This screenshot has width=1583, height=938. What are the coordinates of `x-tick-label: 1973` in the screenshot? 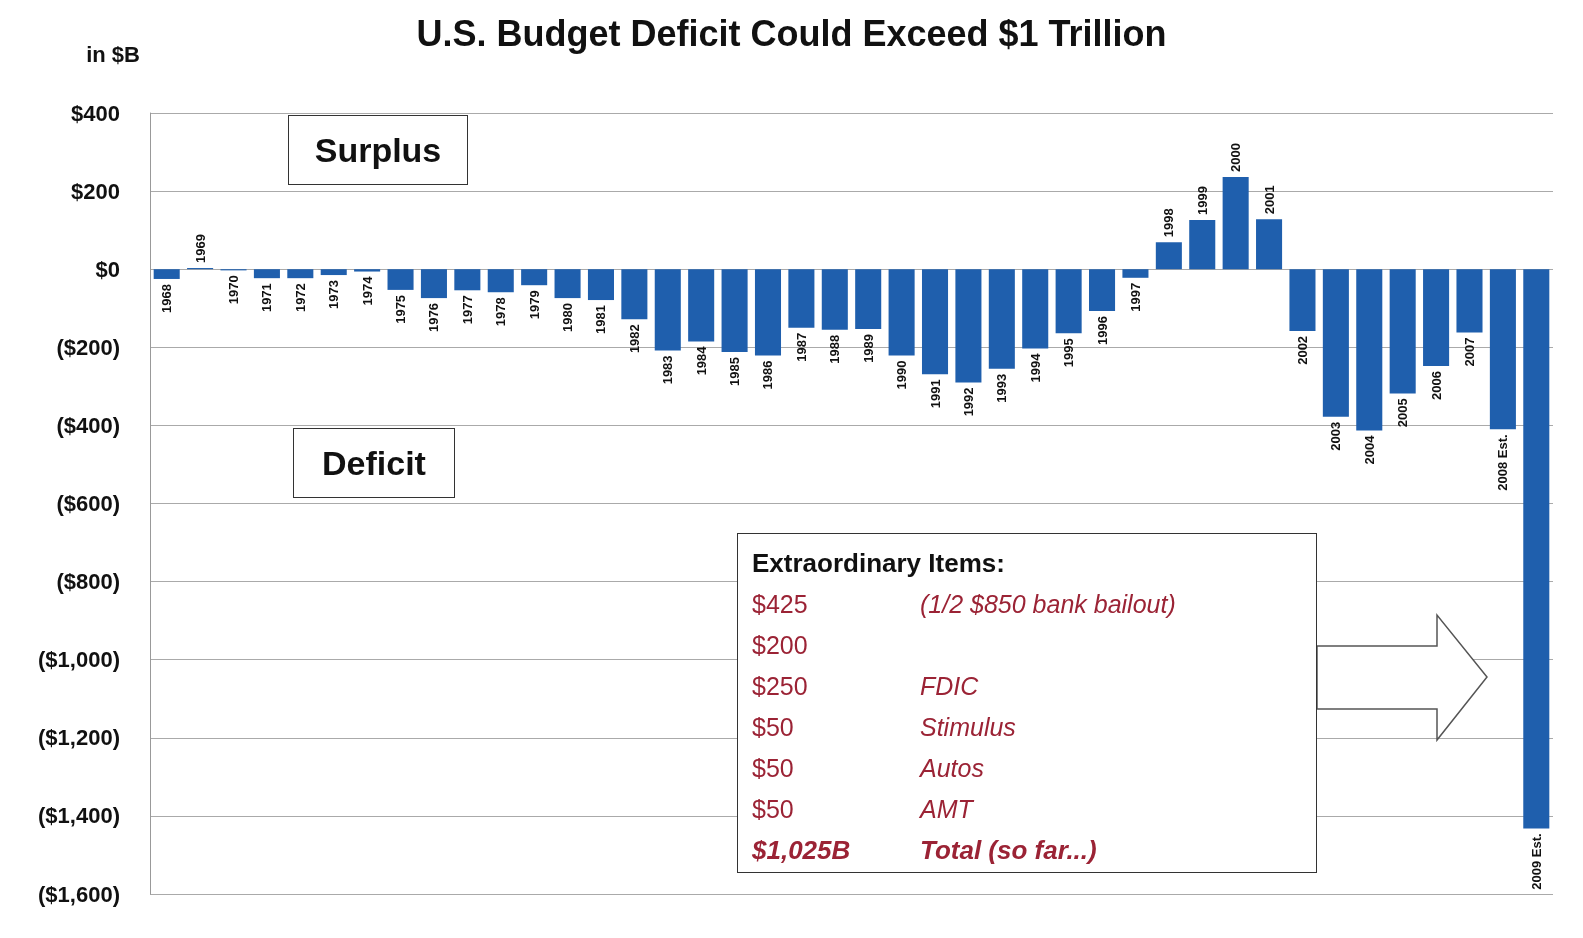 It's located at (334, 294).